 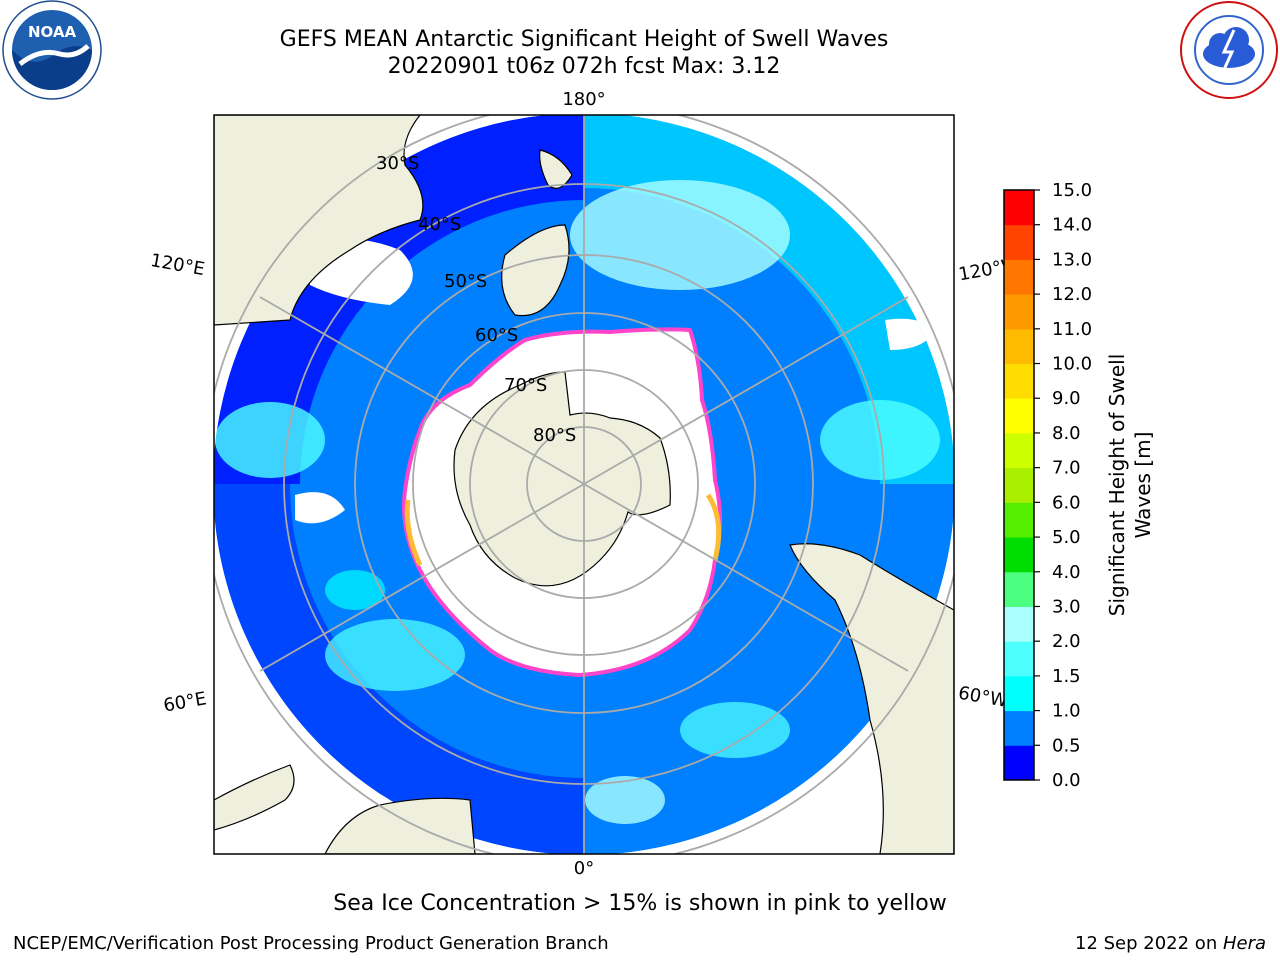 What do you see at coordinates (584, 868) in the screenshot?
I see `lon-label-0: 0°` at bounding box center [584, 868].